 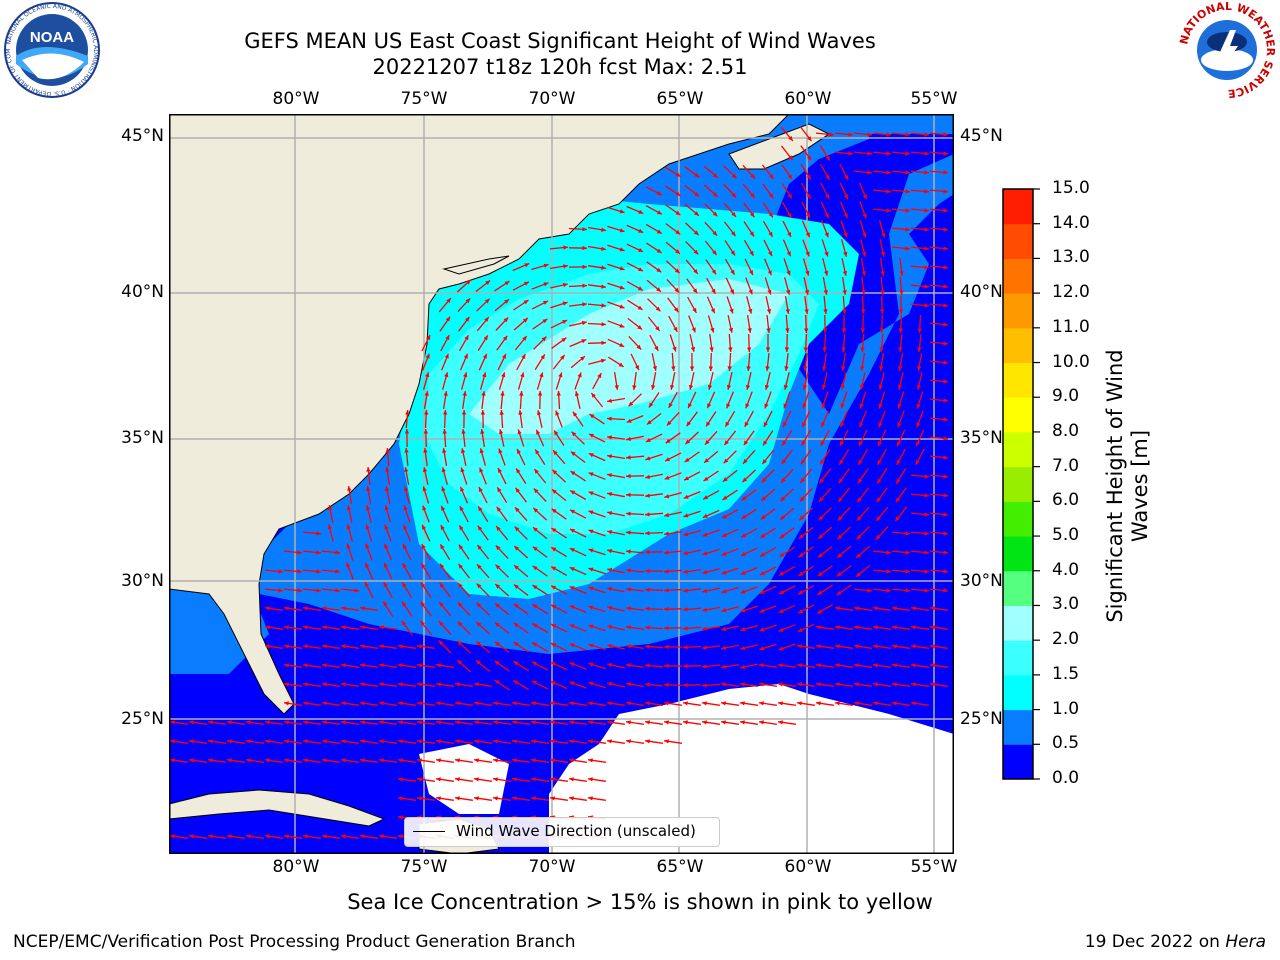 I want to click on lon-tick-top-60w: 60°W, so click(x=808, y=99).